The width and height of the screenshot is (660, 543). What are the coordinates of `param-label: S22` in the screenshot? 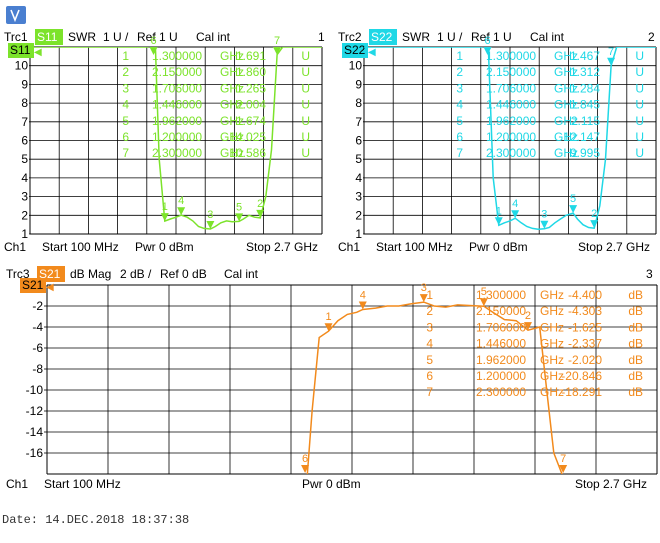 It's located at (382, 37).